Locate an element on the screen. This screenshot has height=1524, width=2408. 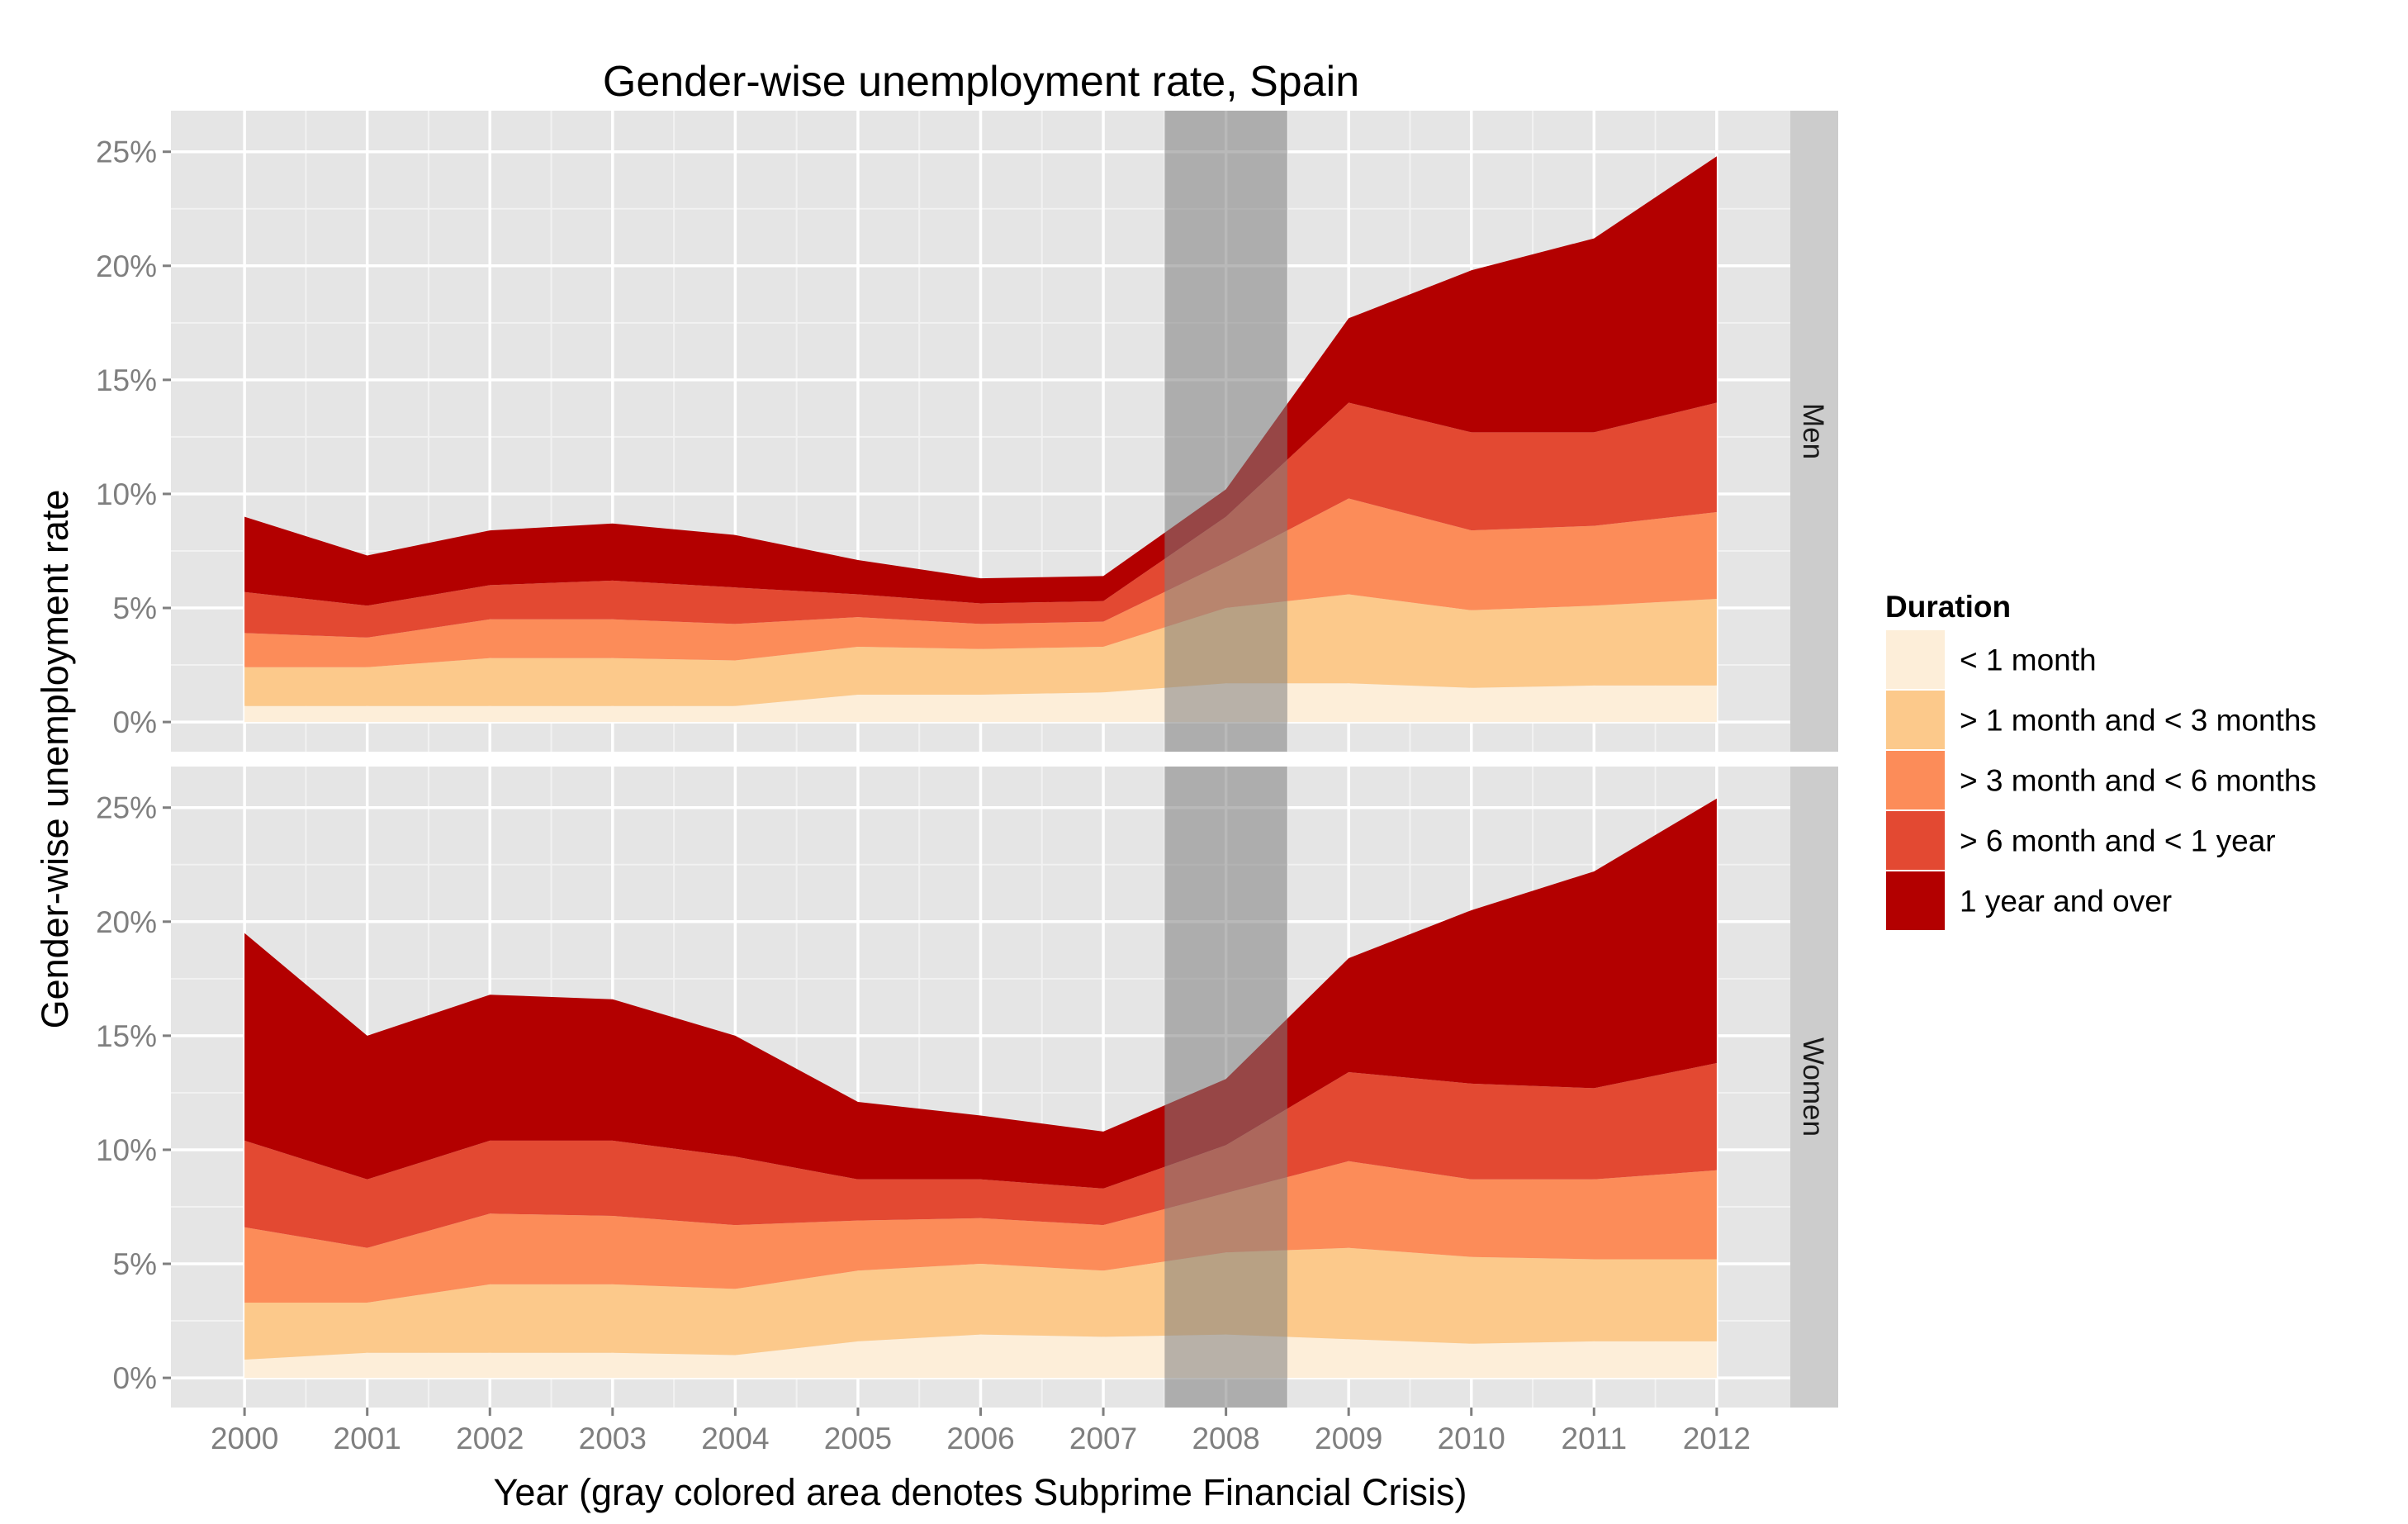
panel-women-area-6-month-and-1-year is located at coordinates (980, 1155).